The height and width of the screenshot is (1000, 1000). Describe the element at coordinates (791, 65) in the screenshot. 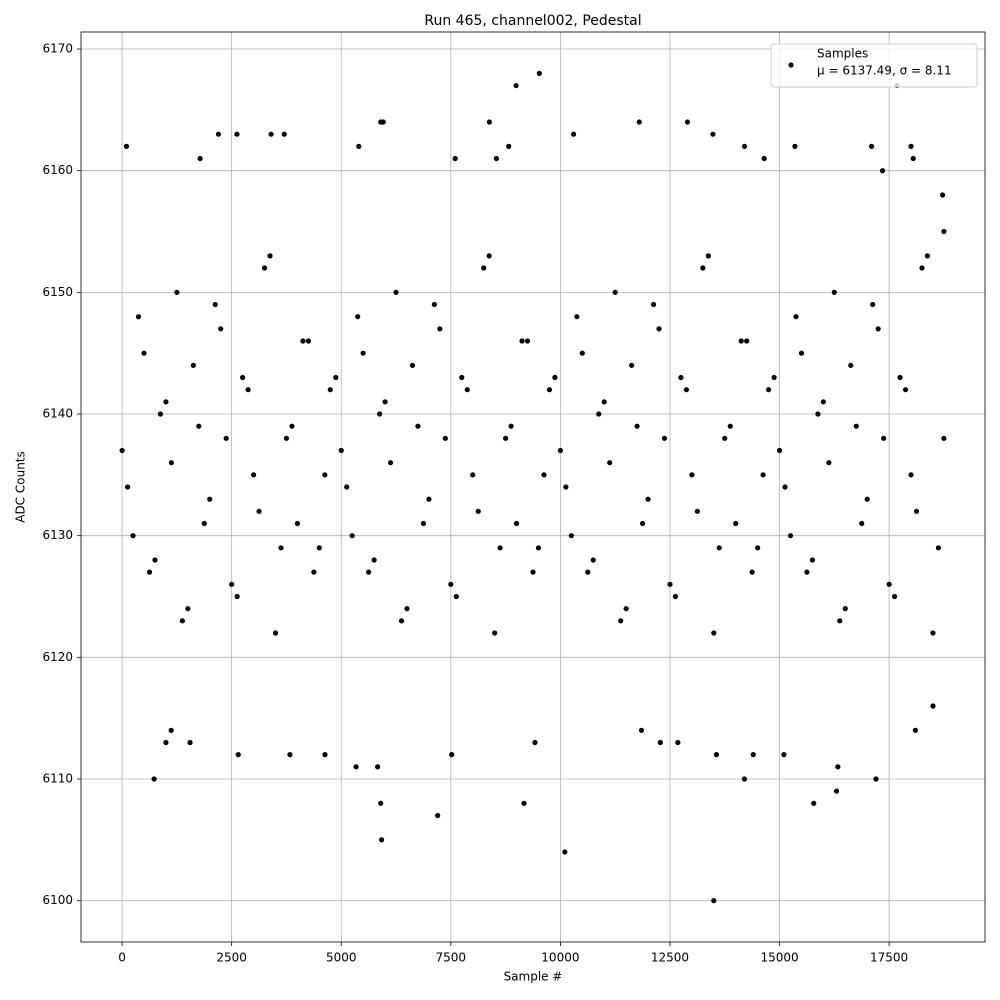

I see `legend-marker` at that location.